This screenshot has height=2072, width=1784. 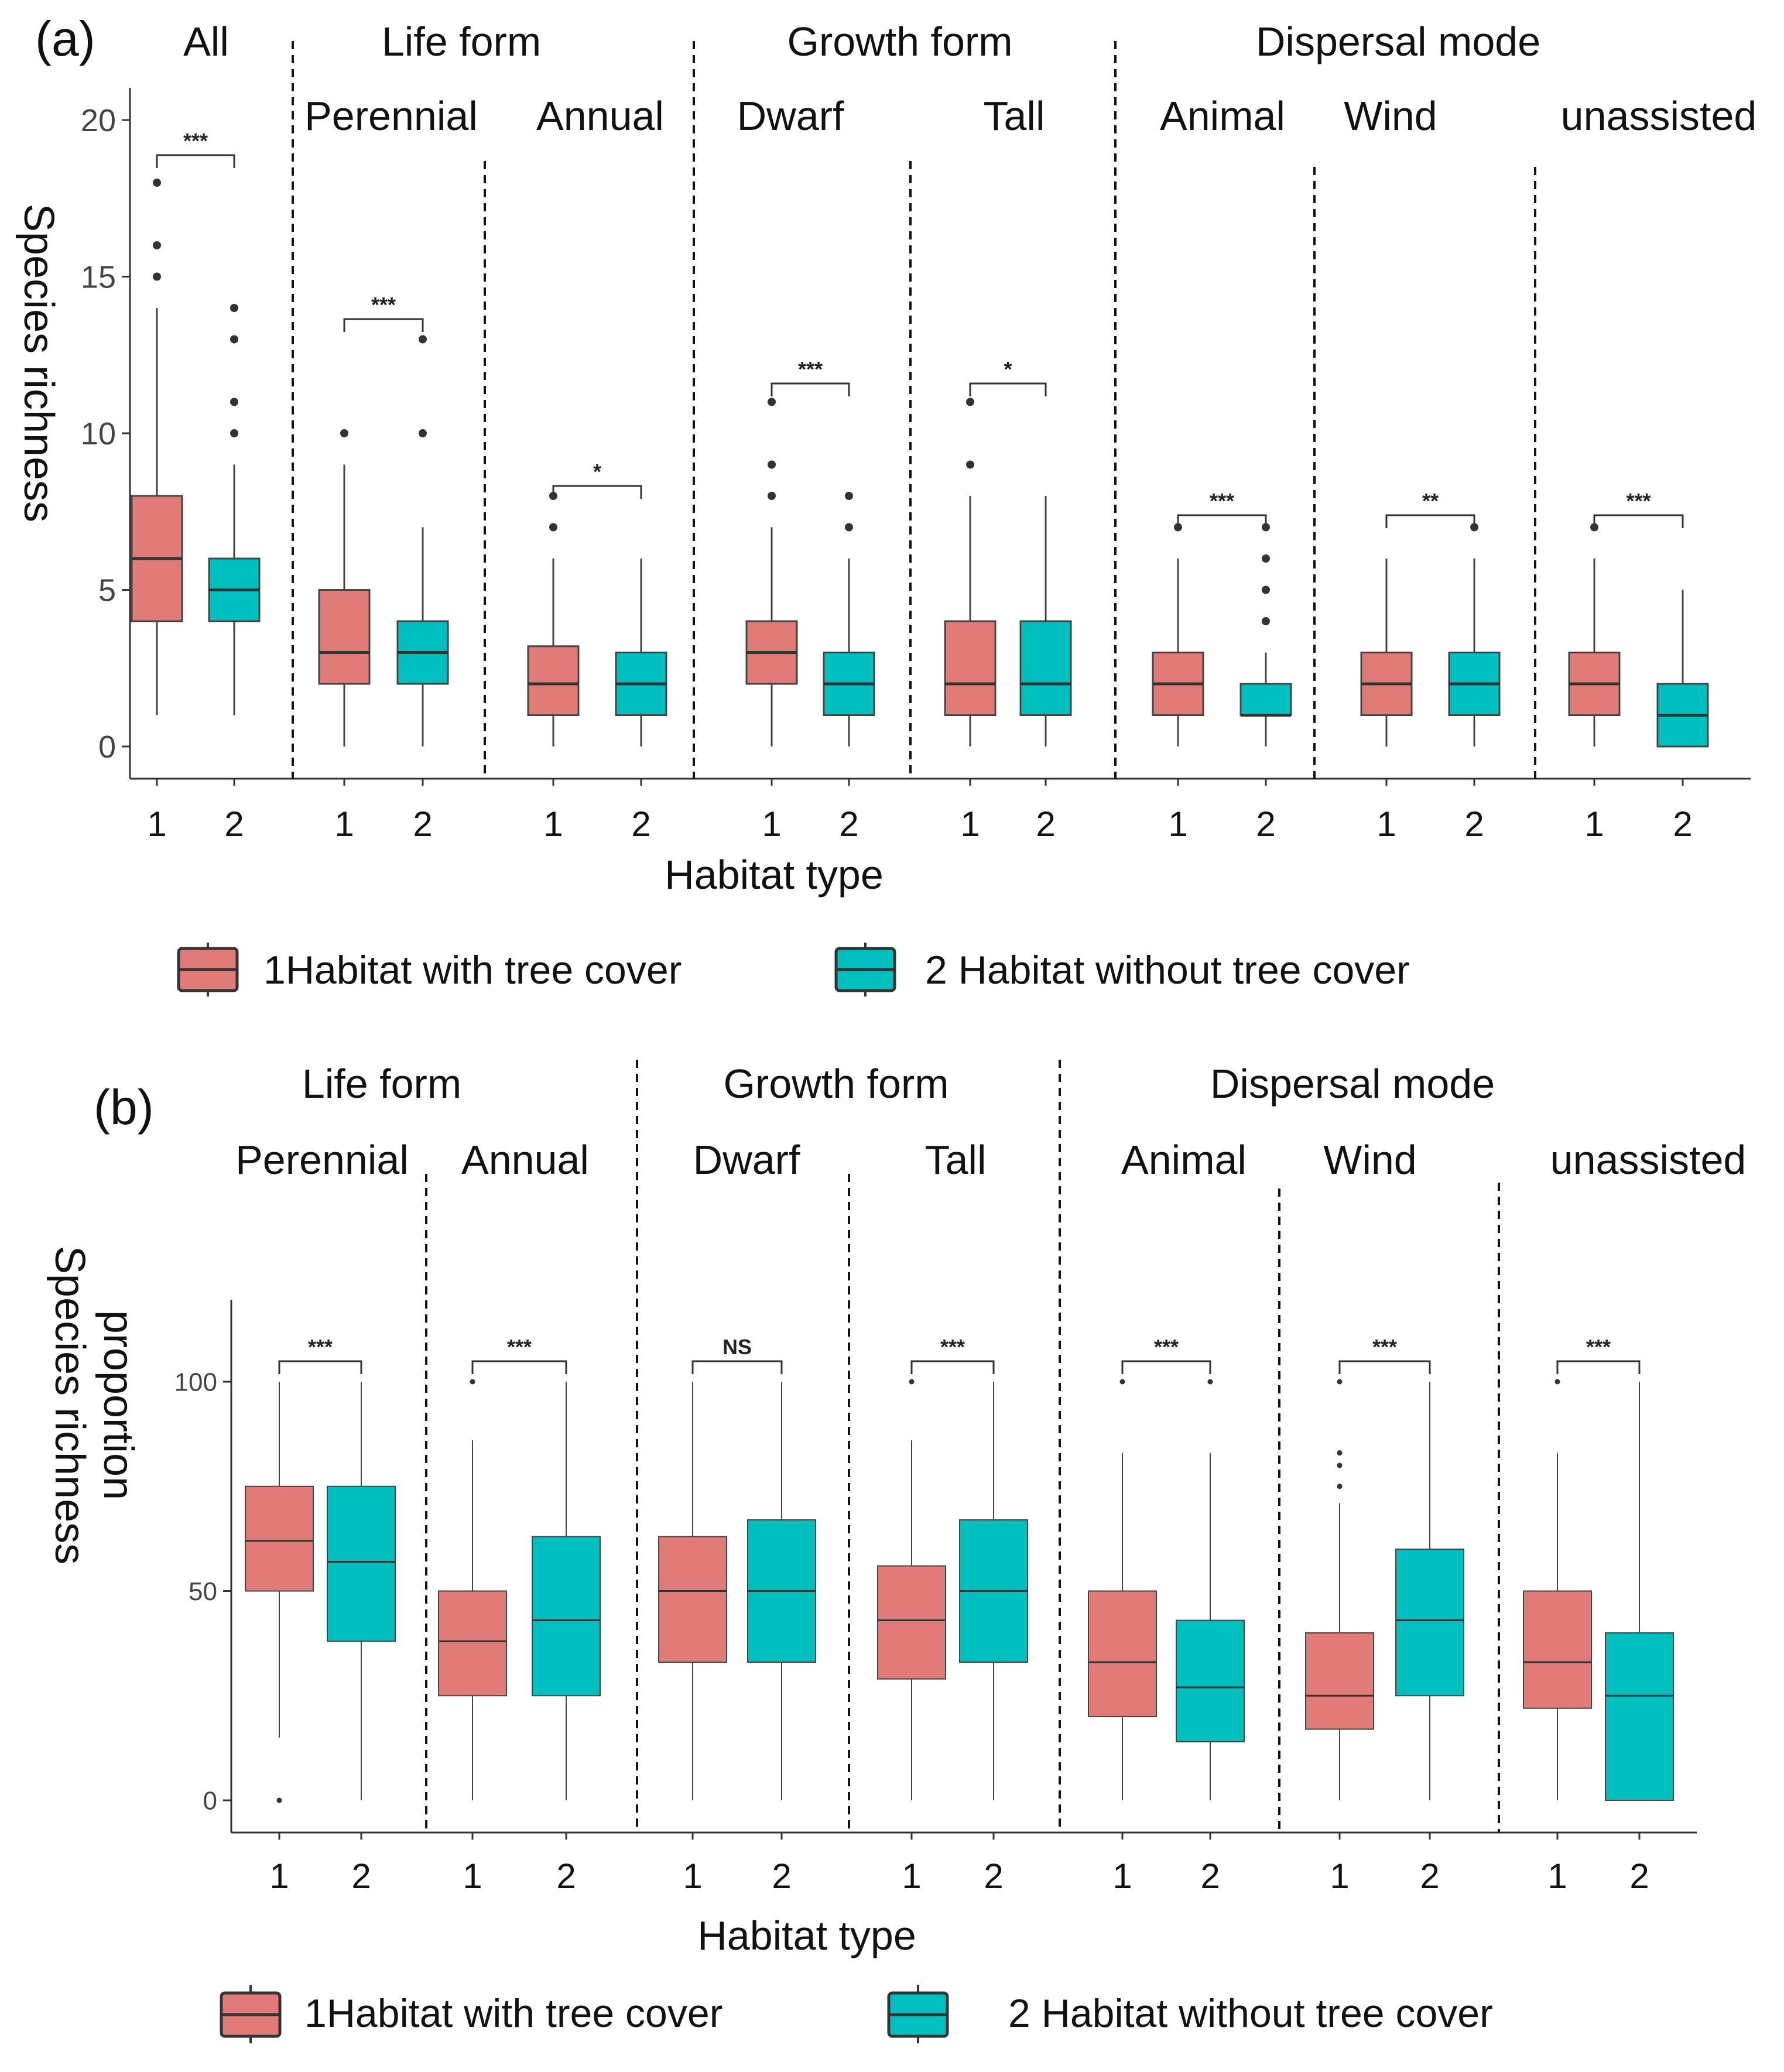 What do you see at coordinates (98, 433) in the screenshot?
I see `y-tick-label: 10` at bounding box center [98, 433].